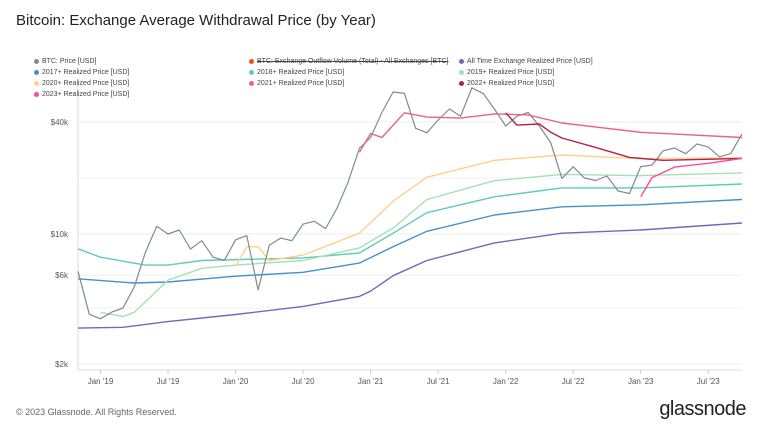 The image size is (768, 432). What do you see at coordinates (371, 381) in the screenshot?
I see `x-tick-label: Jan '21` at bounding box center [371, 381].